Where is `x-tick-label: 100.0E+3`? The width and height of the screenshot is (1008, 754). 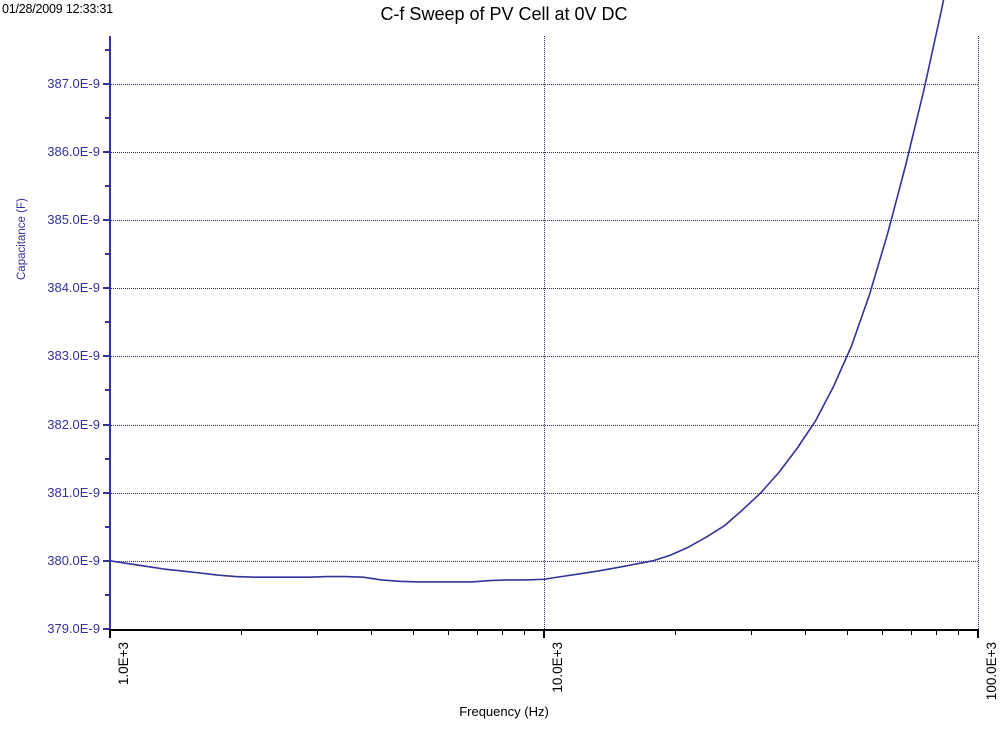
x-tick-label: 100.0E+3 is located at coordinates (991, 671).